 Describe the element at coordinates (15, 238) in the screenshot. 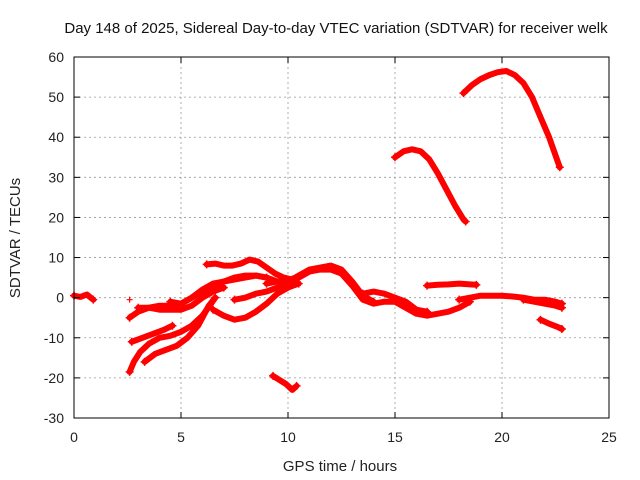

I see `y-axis-label: SDTVAR / TECUs` at that location.